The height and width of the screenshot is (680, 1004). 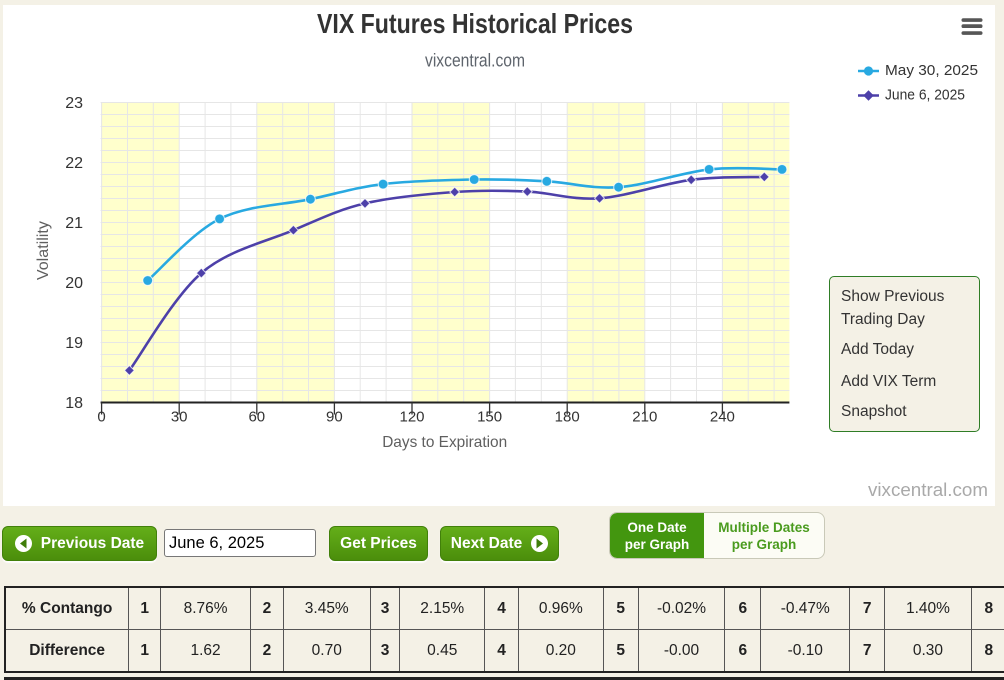 I want to click on svg-text: 210, so click(x=644, y=416).